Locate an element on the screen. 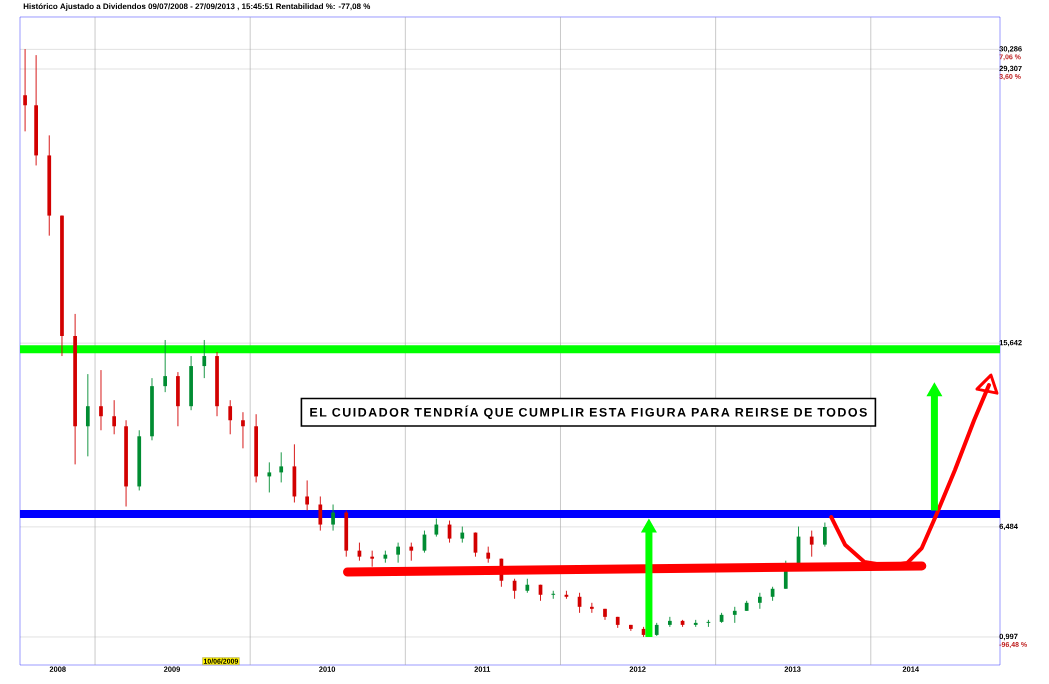 The width and height of the screenshot is (1049, 684). annotation: EL CUIDADOR TENDRÍA QUE CUMPLIR ESTA FIGURA PARA REIRSE DE TODOS is located at coordinates (588, 412).